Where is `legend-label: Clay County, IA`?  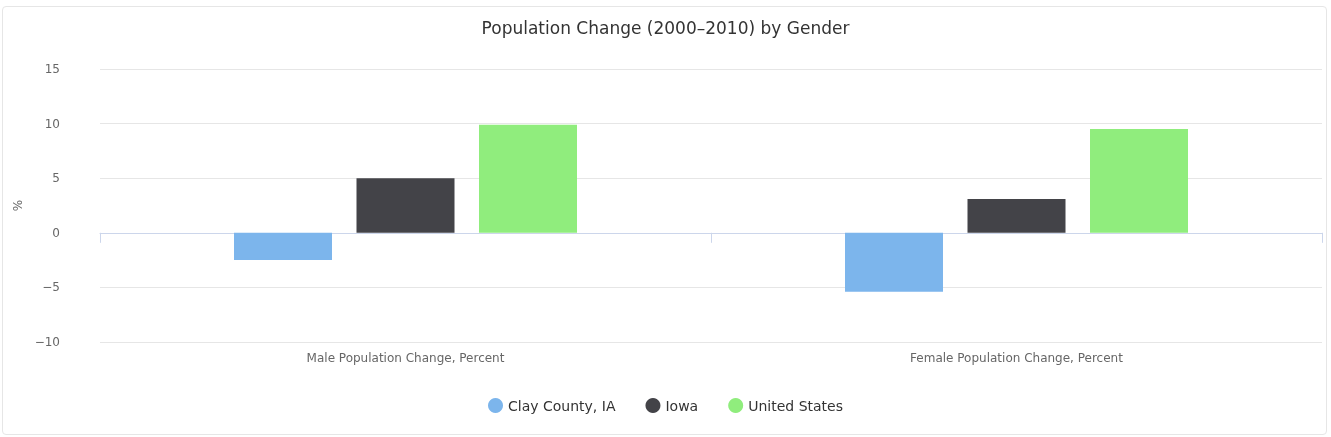
legend-label: Clay County, IA is located at coordinates (562, 405).